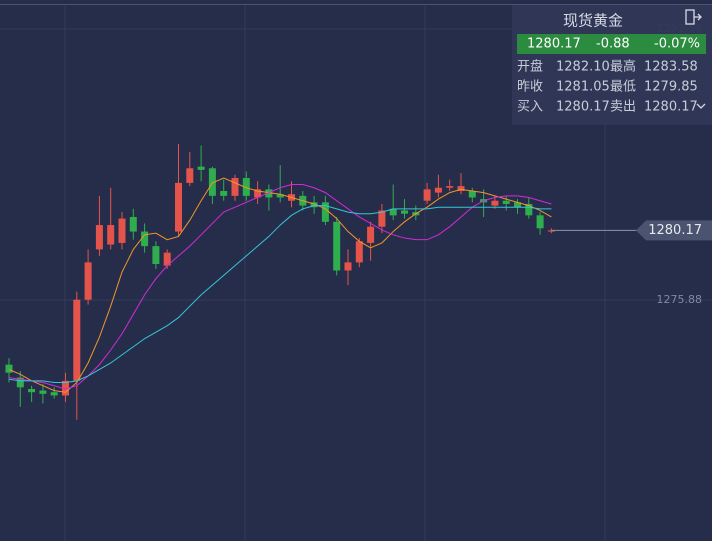 The image size is (712, 541). What do you see at coordinates (701, 106) in the screenshot?
I see `chevron` at bounding box center [701, 106].